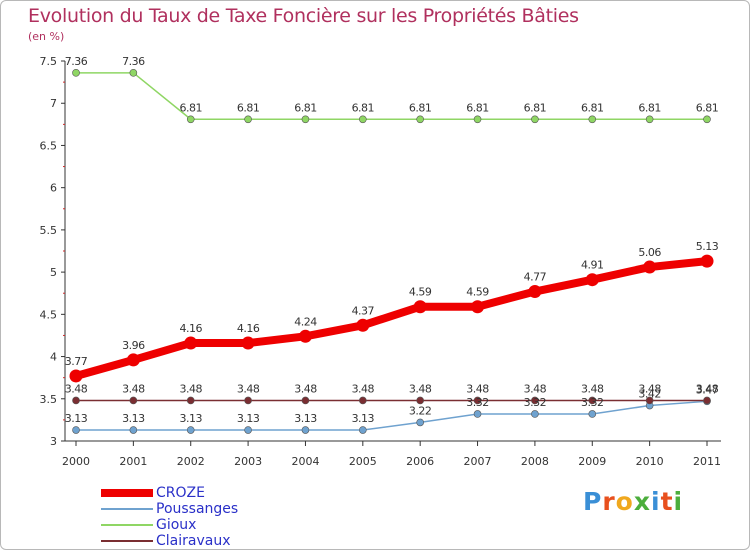 The height and width of the screenshot is (550, 750). What do you see at coordinates (624, 501) in the screenshot?
I see `logo-letter: o` at bounding box center [624, 501].